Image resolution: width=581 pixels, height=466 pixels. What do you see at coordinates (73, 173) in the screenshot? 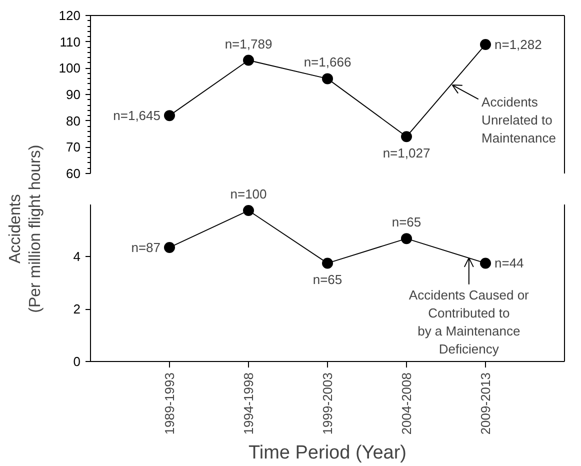
I see `y-tick-label: 60` at bounding box center [73, 173].